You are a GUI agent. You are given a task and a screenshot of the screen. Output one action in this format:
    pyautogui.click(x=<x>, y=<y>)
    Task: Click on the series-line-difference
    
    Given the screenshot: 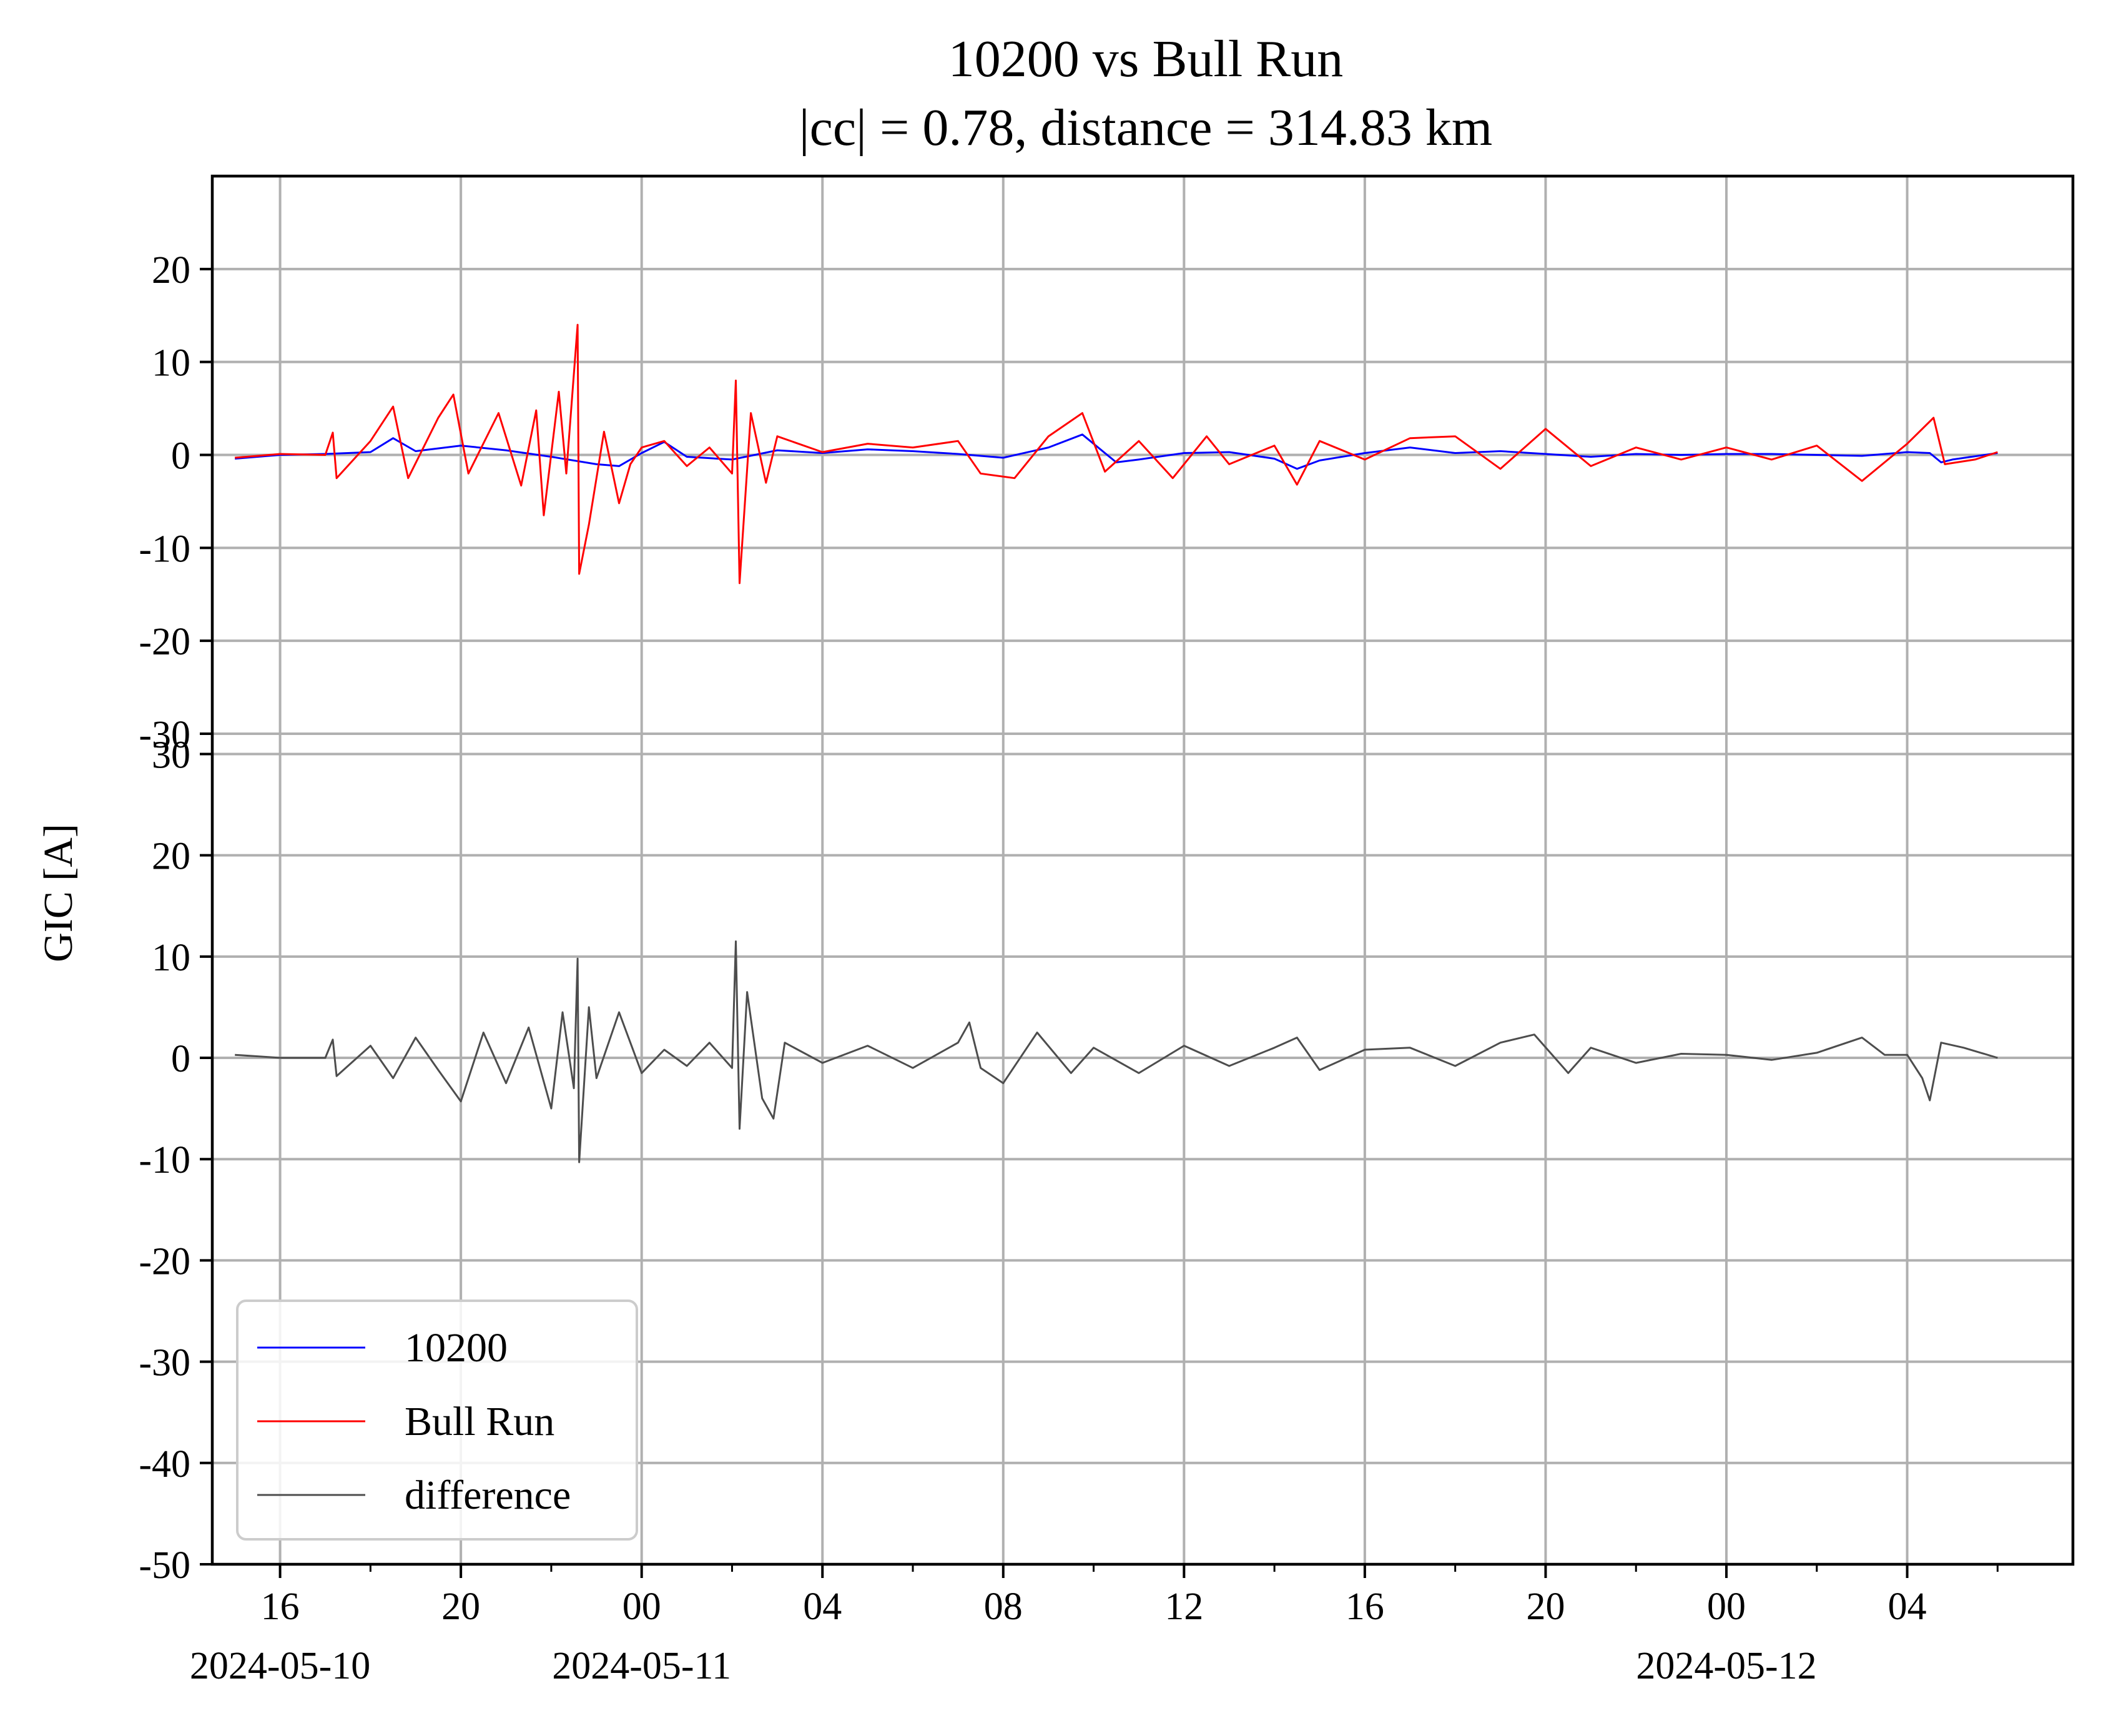 What is the action you would take?
    pyautogui.click(x=1116, y=1051)
    